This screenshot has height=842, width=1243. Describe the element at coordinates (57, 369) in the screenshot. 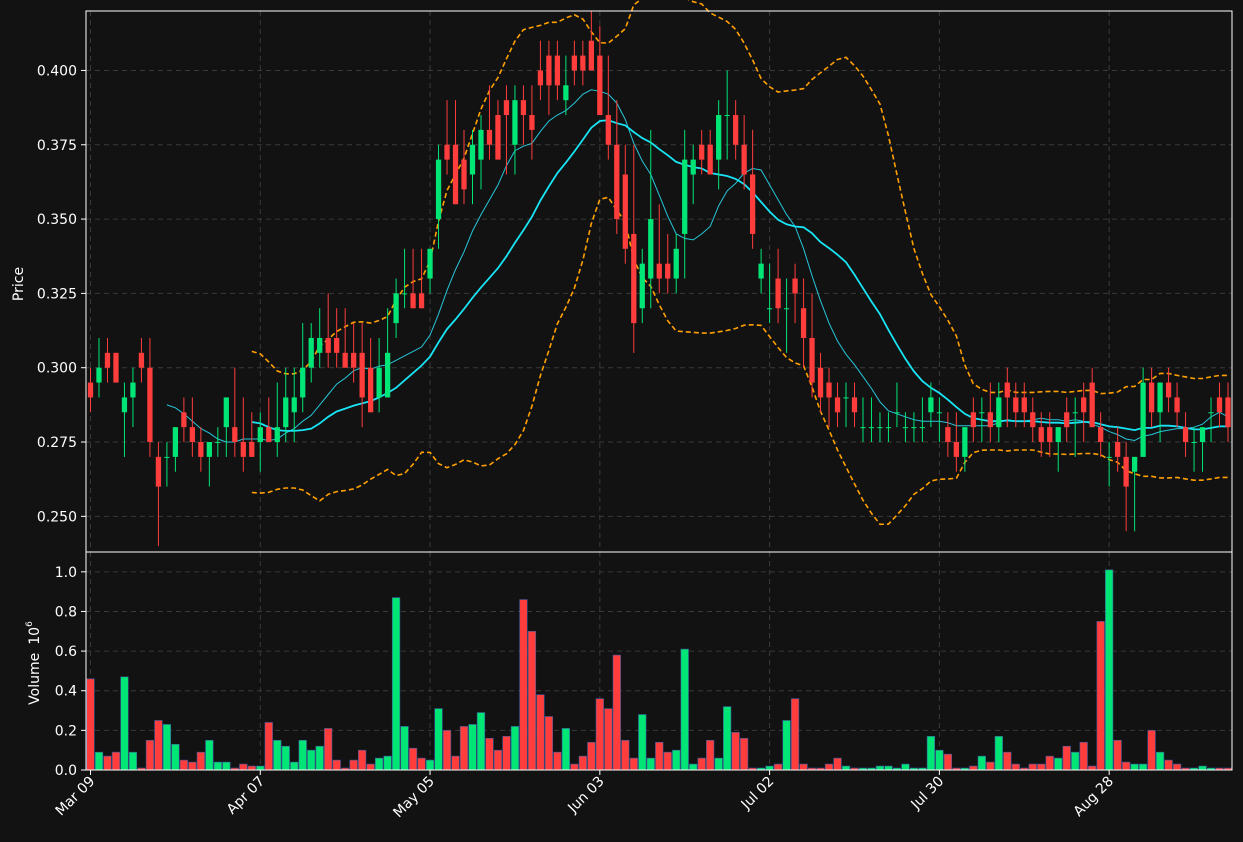

I see `price-tick-label: 0.300` at that location.